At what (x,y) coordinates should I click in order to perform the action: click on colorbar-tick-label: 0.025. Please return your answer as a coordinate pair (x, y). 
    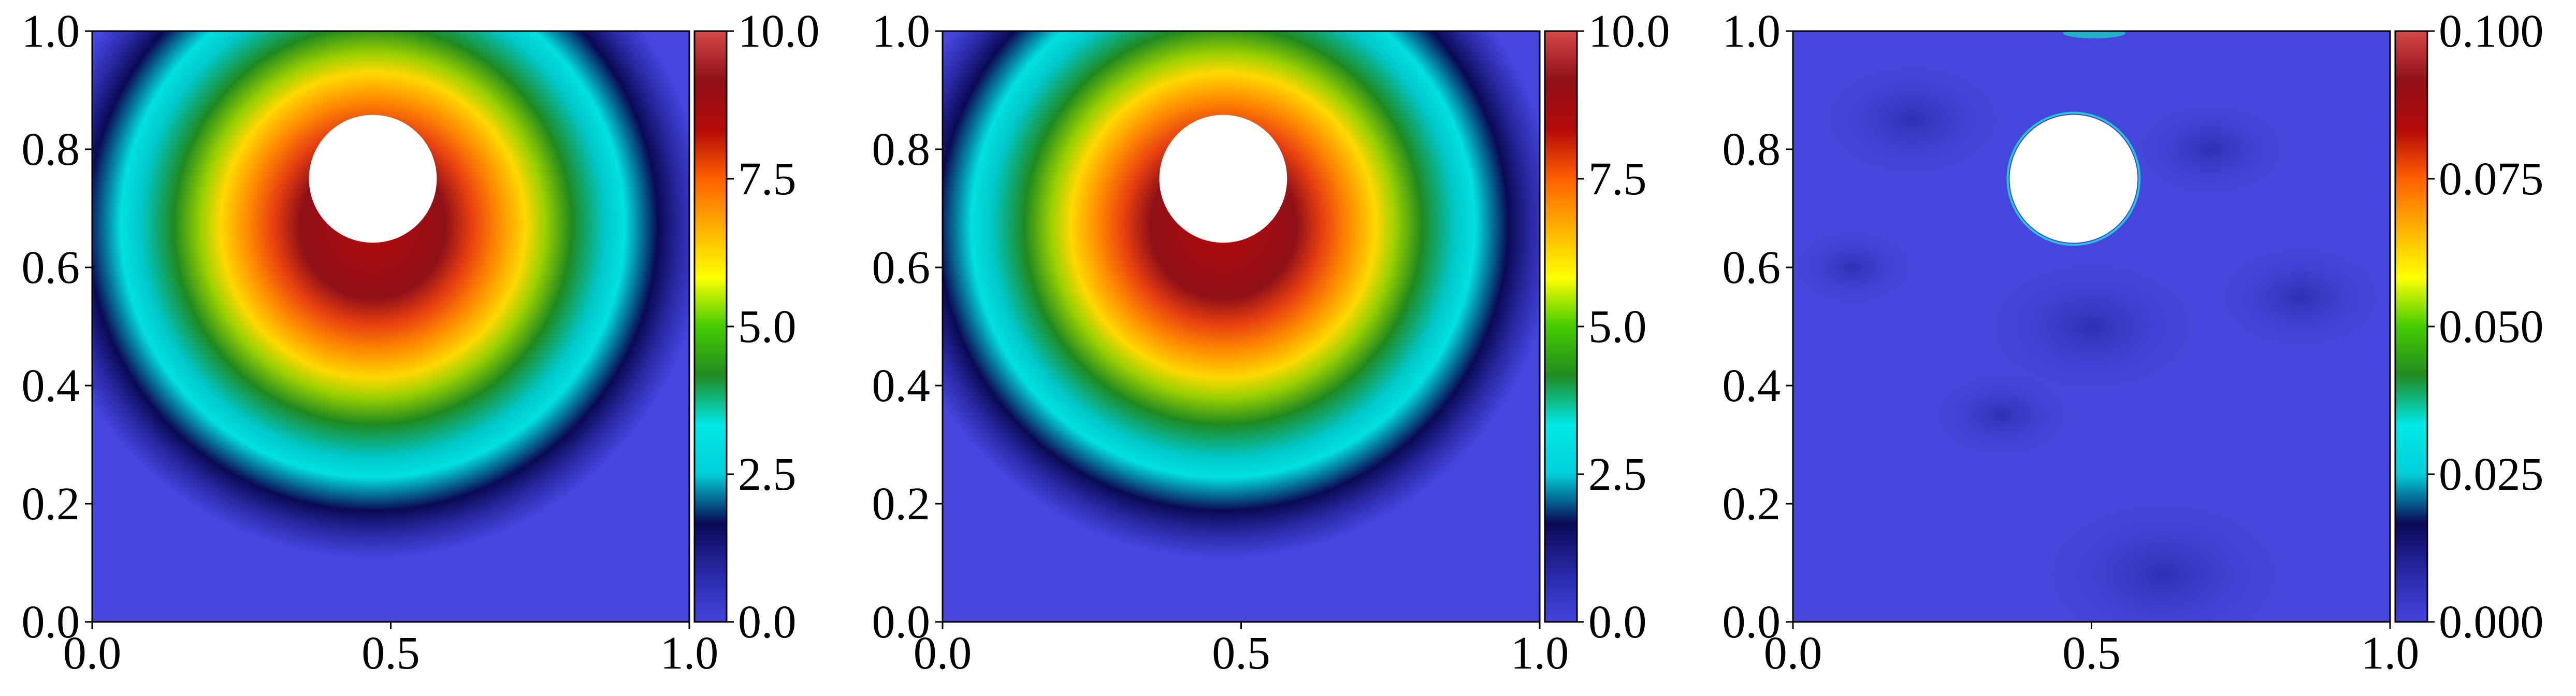
    Looking at the image, I should click on (2491, 474).